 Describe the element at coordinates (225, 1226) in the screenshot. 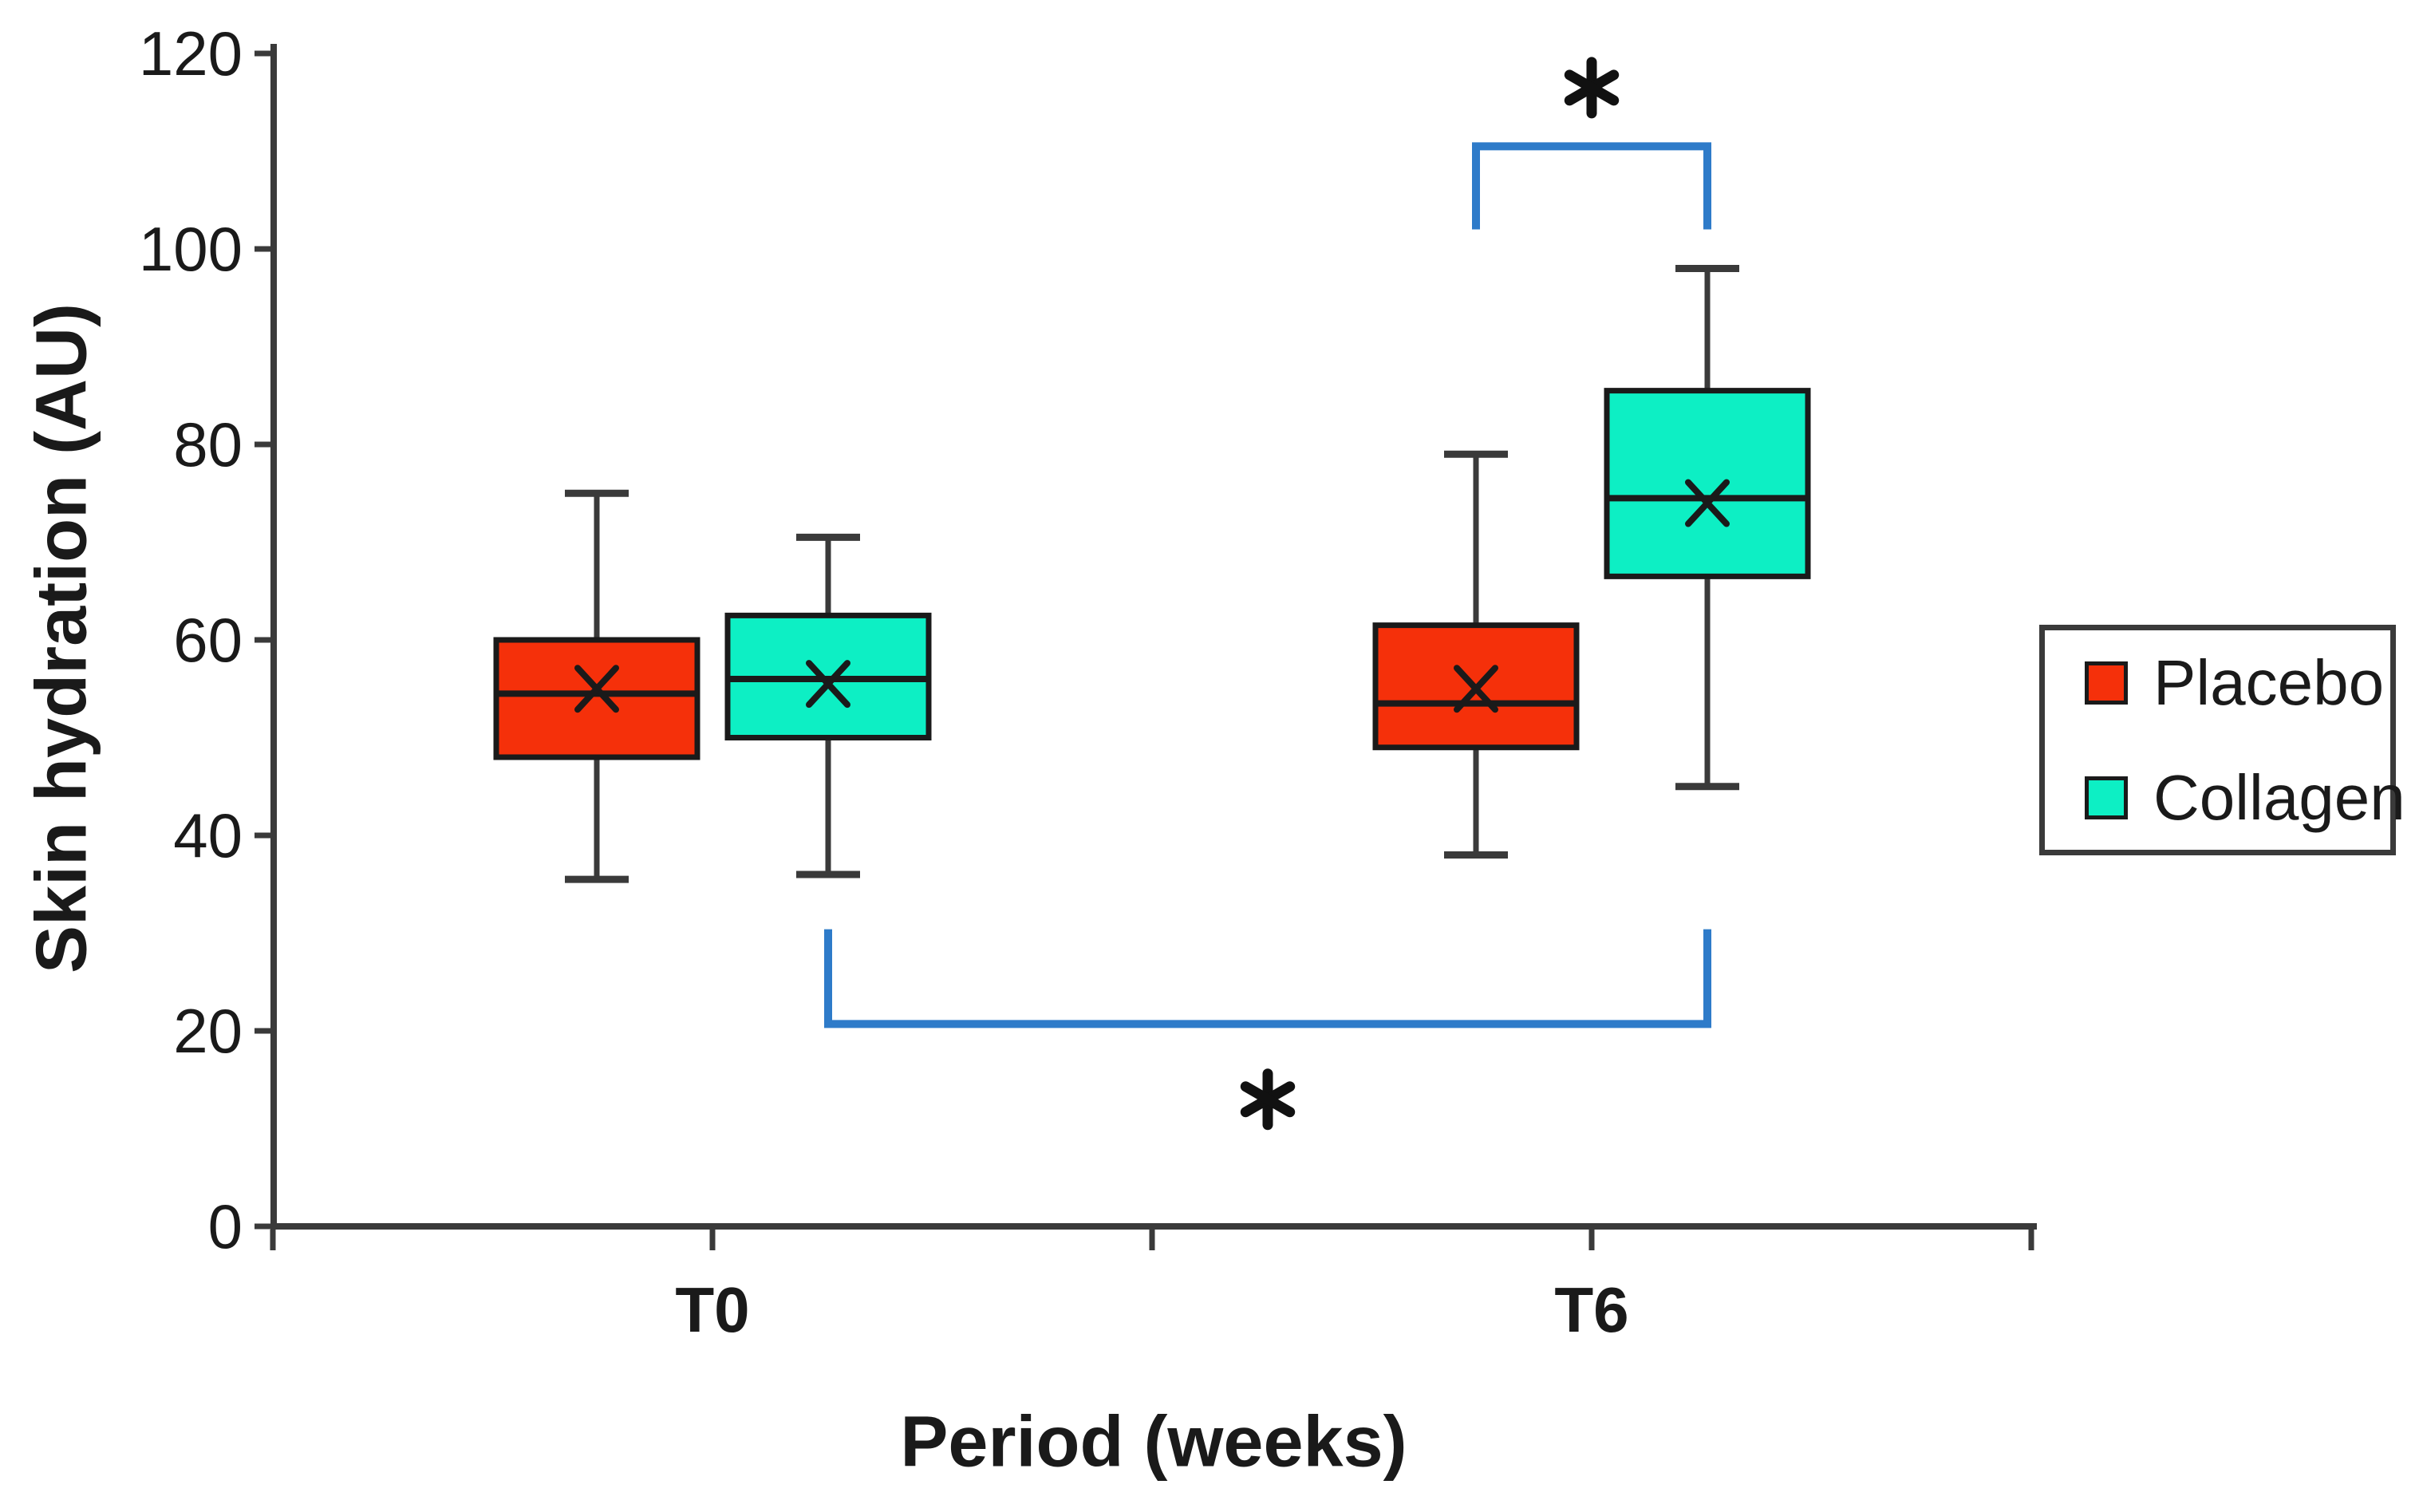

I see `y-tick-label: 0` at that location.